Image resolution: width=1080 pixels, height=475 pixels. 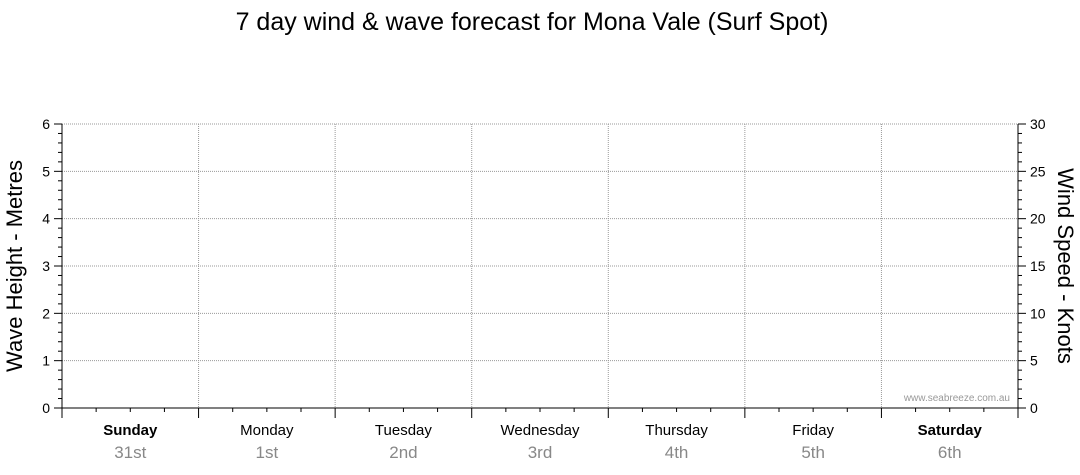 I want to click on watermark: www.seabreeze.com.au, so click(x=956, y=398).